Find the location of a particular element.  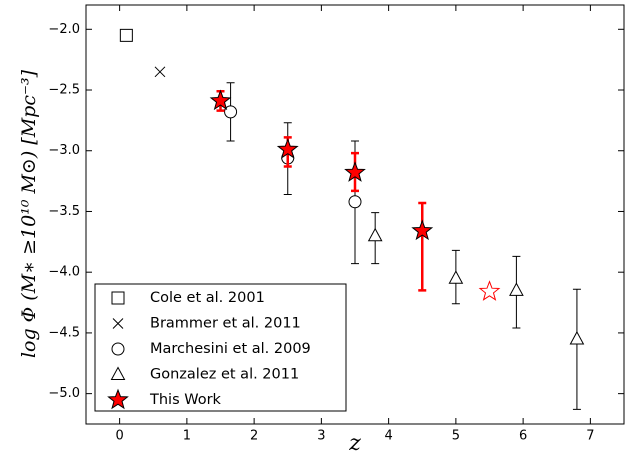

y-tick-label: −2.0 is located at coordinates (64, 29).